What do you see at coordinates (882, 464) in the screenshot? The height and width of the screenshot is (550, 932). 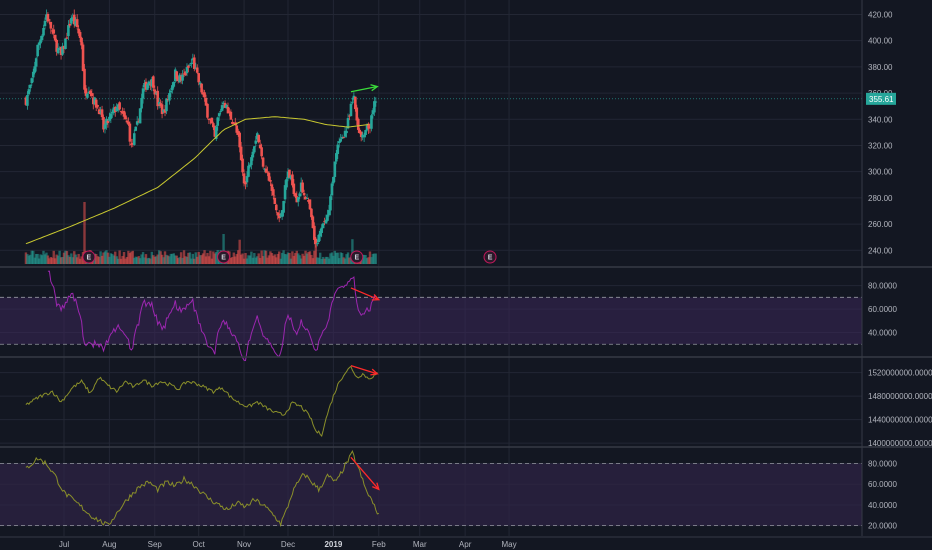 I see `y-tick-label: 80.0000` at bounding box center [882, 464].